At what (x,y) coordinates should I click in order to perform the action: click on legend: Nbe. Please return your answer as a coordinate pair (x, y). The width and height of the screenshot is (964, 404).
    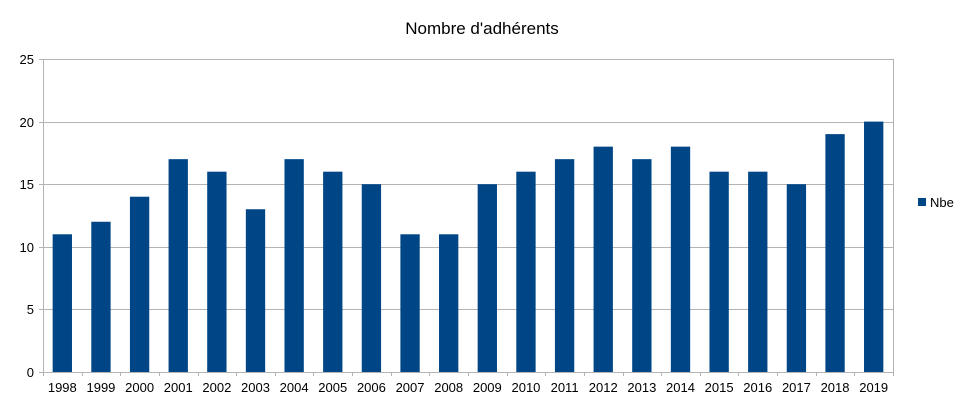
    Looking at the image, I should click on (936, 202).